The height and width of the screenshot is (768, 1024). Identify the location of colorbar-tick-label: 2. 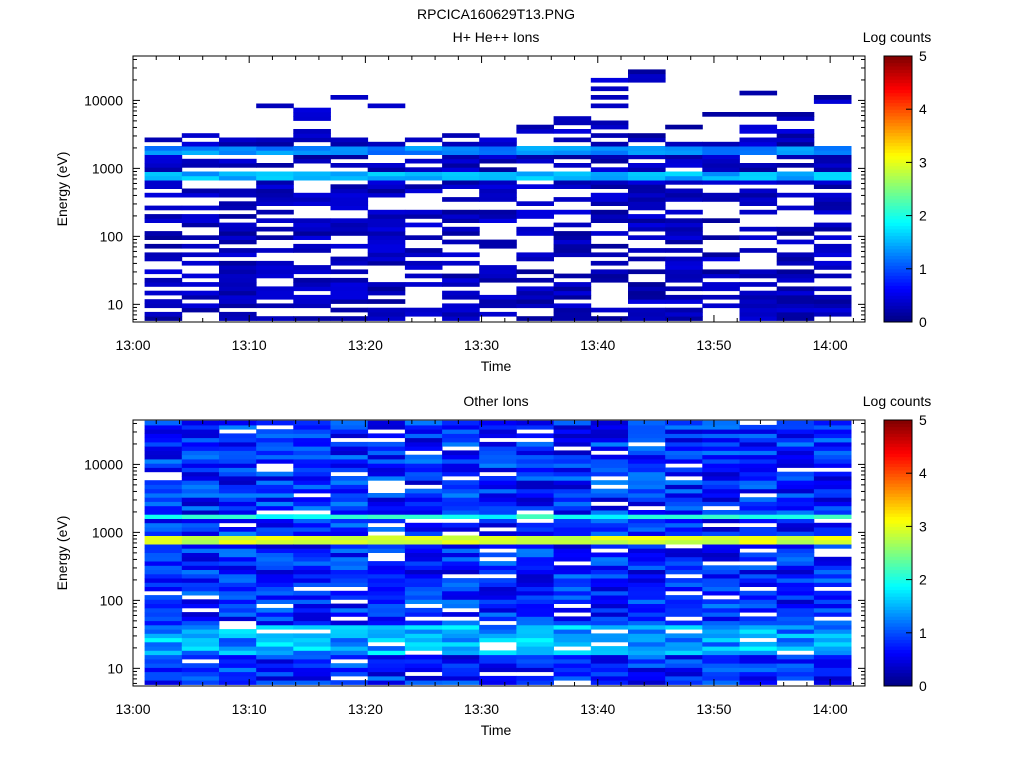
(923, 216).